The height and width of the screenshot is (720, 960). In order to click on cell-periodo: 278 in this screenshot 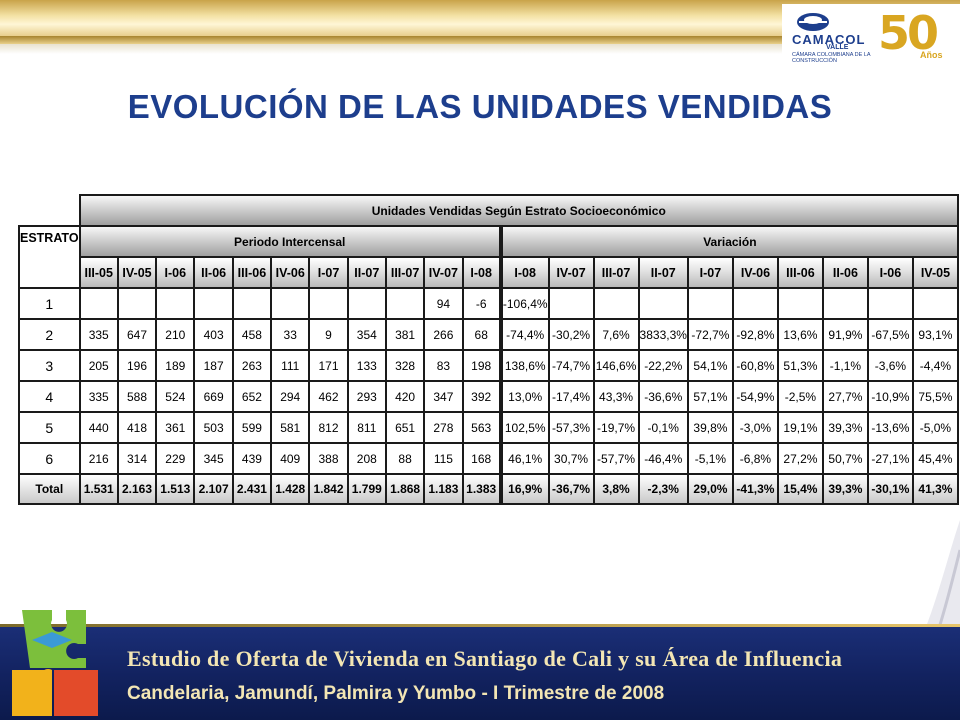, I will do `click(443, 427)`.